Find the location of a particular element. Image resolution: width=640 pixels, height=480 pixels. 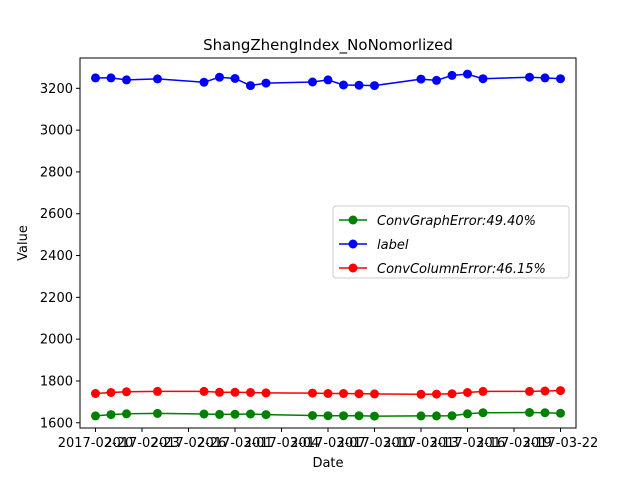

x-tick-label: 2017-02-26 is located at coordinates (189, 443).